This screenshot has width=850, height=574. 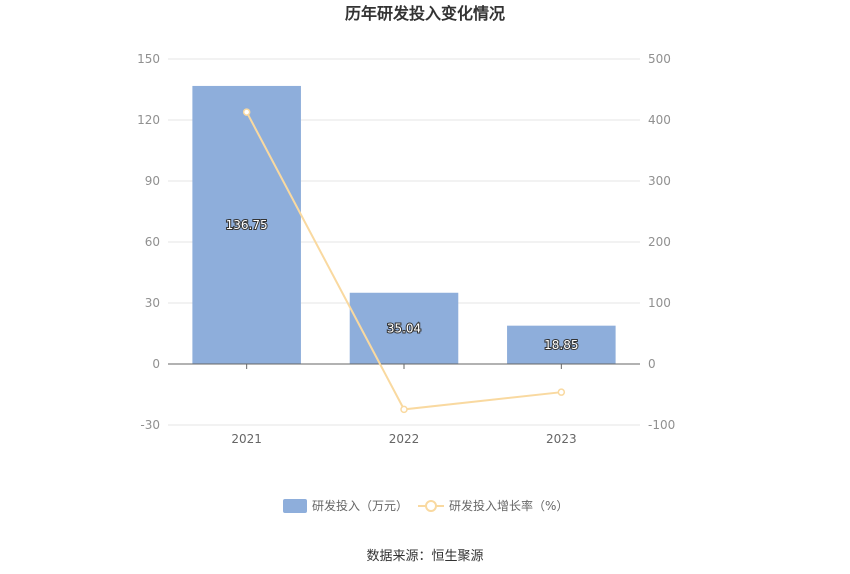 I want to click on legend-bar-label: 研发投入（万元）, so click(x=360, y=505).